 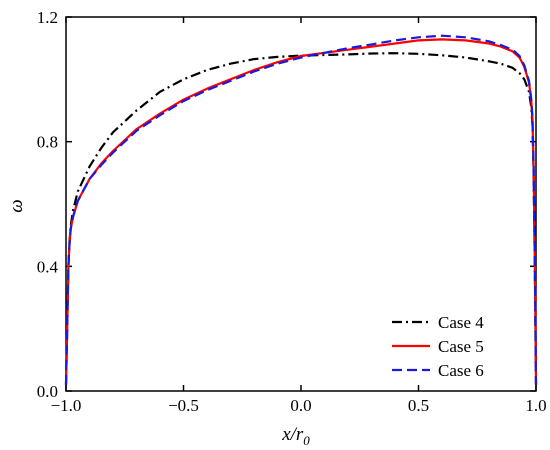 What do you see at coordinates (300, 405) in the screenshot?
I see `x-tick-label: 0.0` at bounding box center [300, 405].